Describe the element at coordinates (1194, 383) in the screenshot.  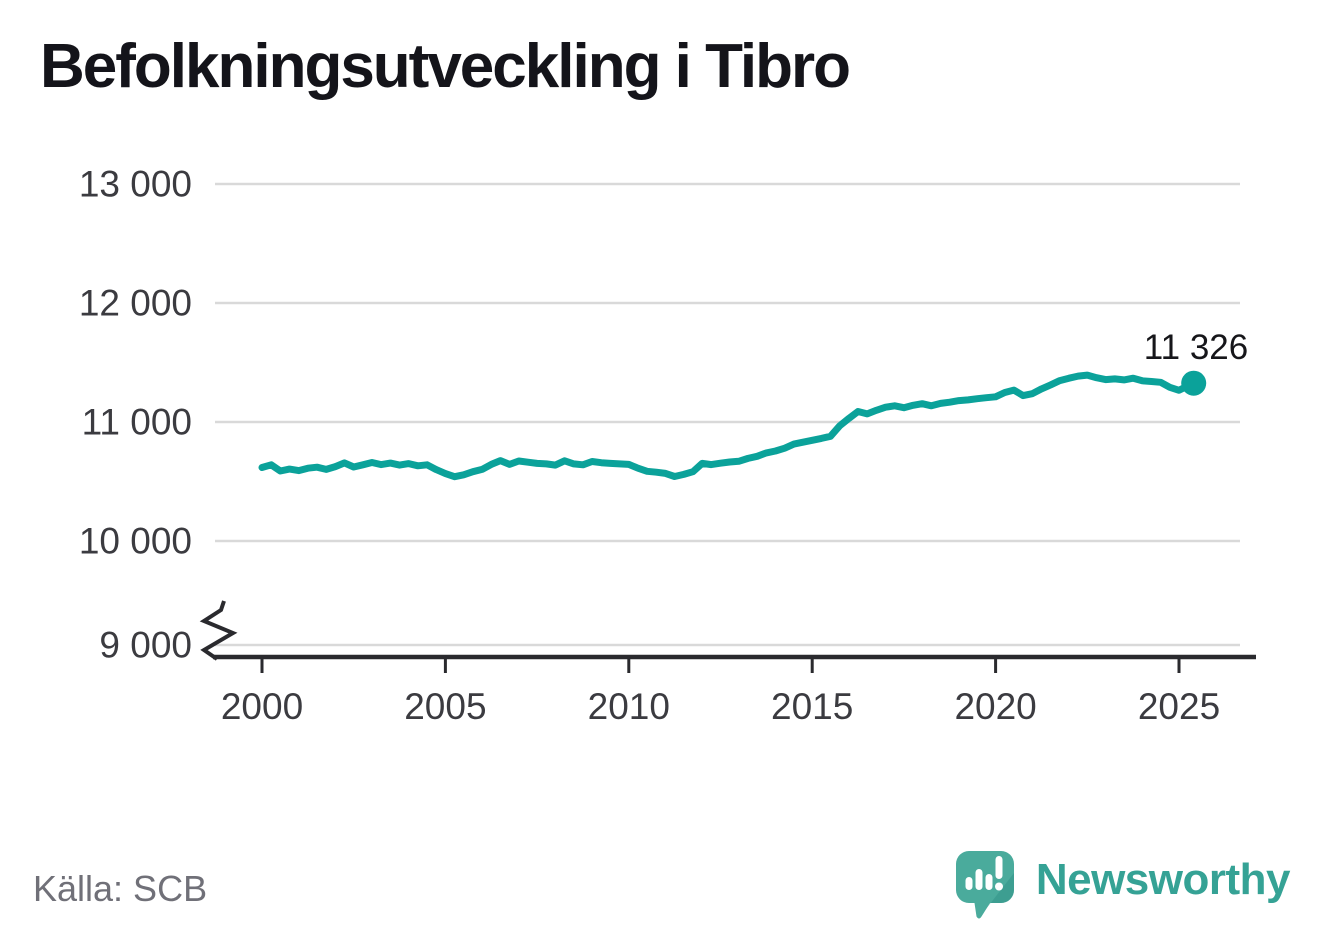
I see `latest-point-marker` at that location.